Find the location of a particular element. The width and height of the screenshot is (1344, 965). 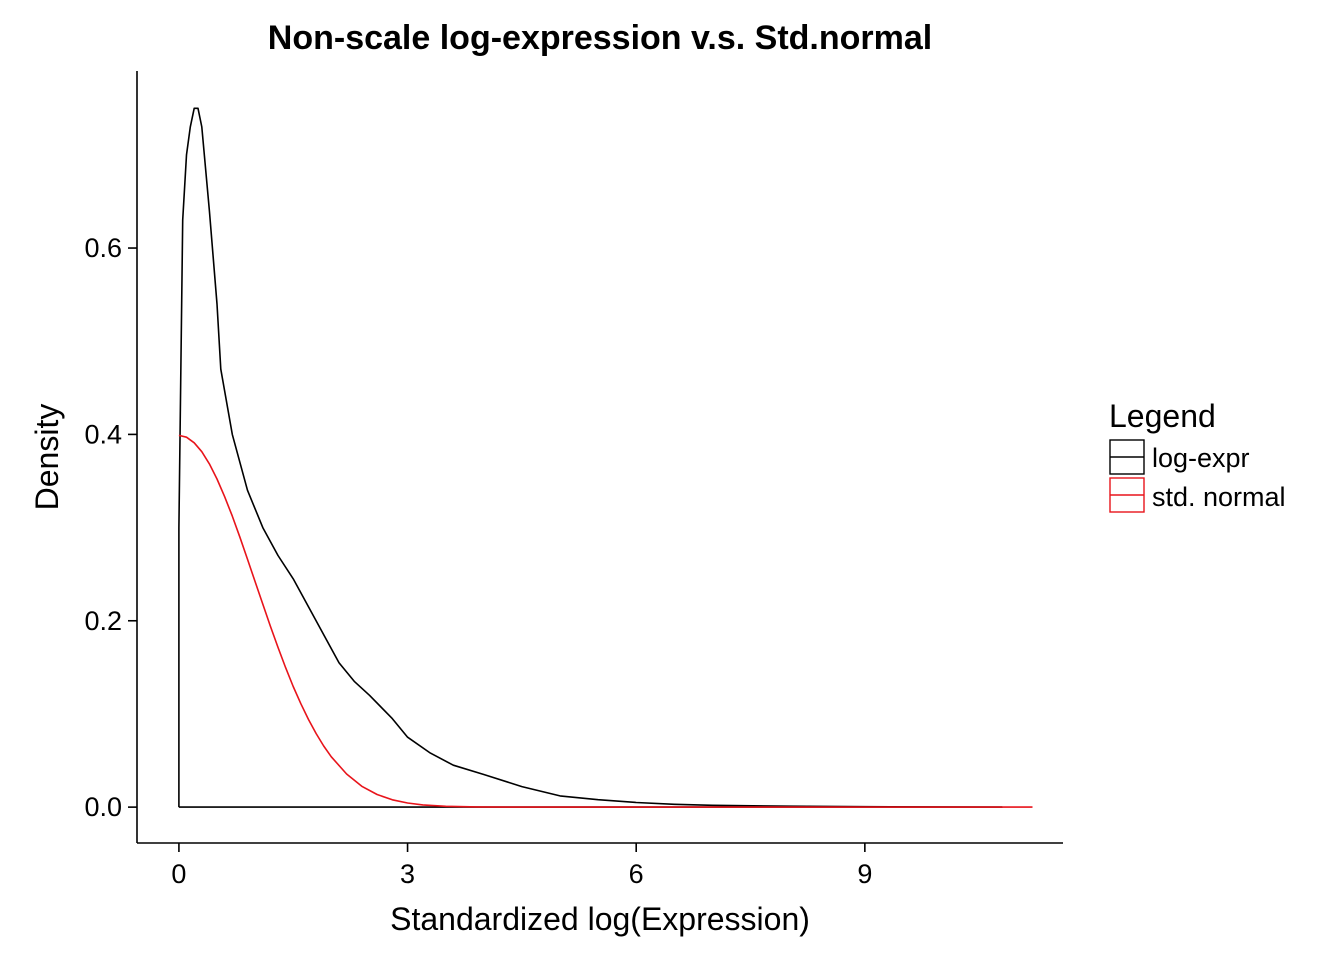

y-tick-label: 0.4 is located at coordinates (103, 434).